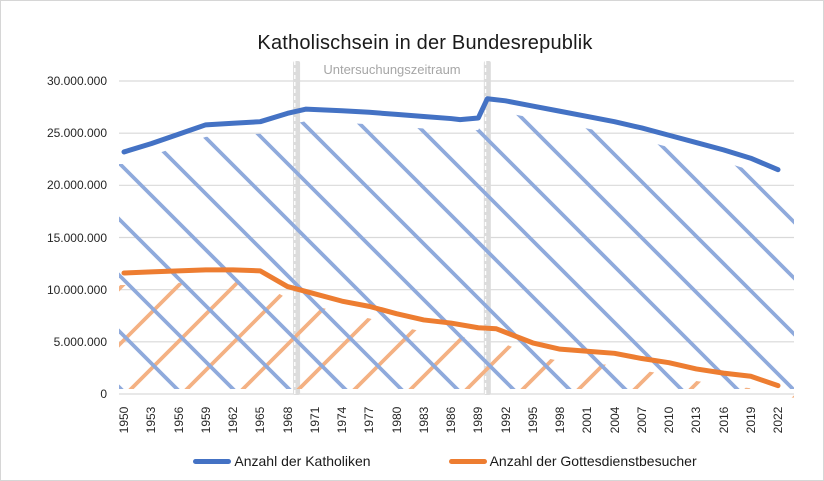 Image resolution: width=824 pixels, height=481 pixels. I want to click on legend-label: Anzahl der Katholiken, so click(302, 461).